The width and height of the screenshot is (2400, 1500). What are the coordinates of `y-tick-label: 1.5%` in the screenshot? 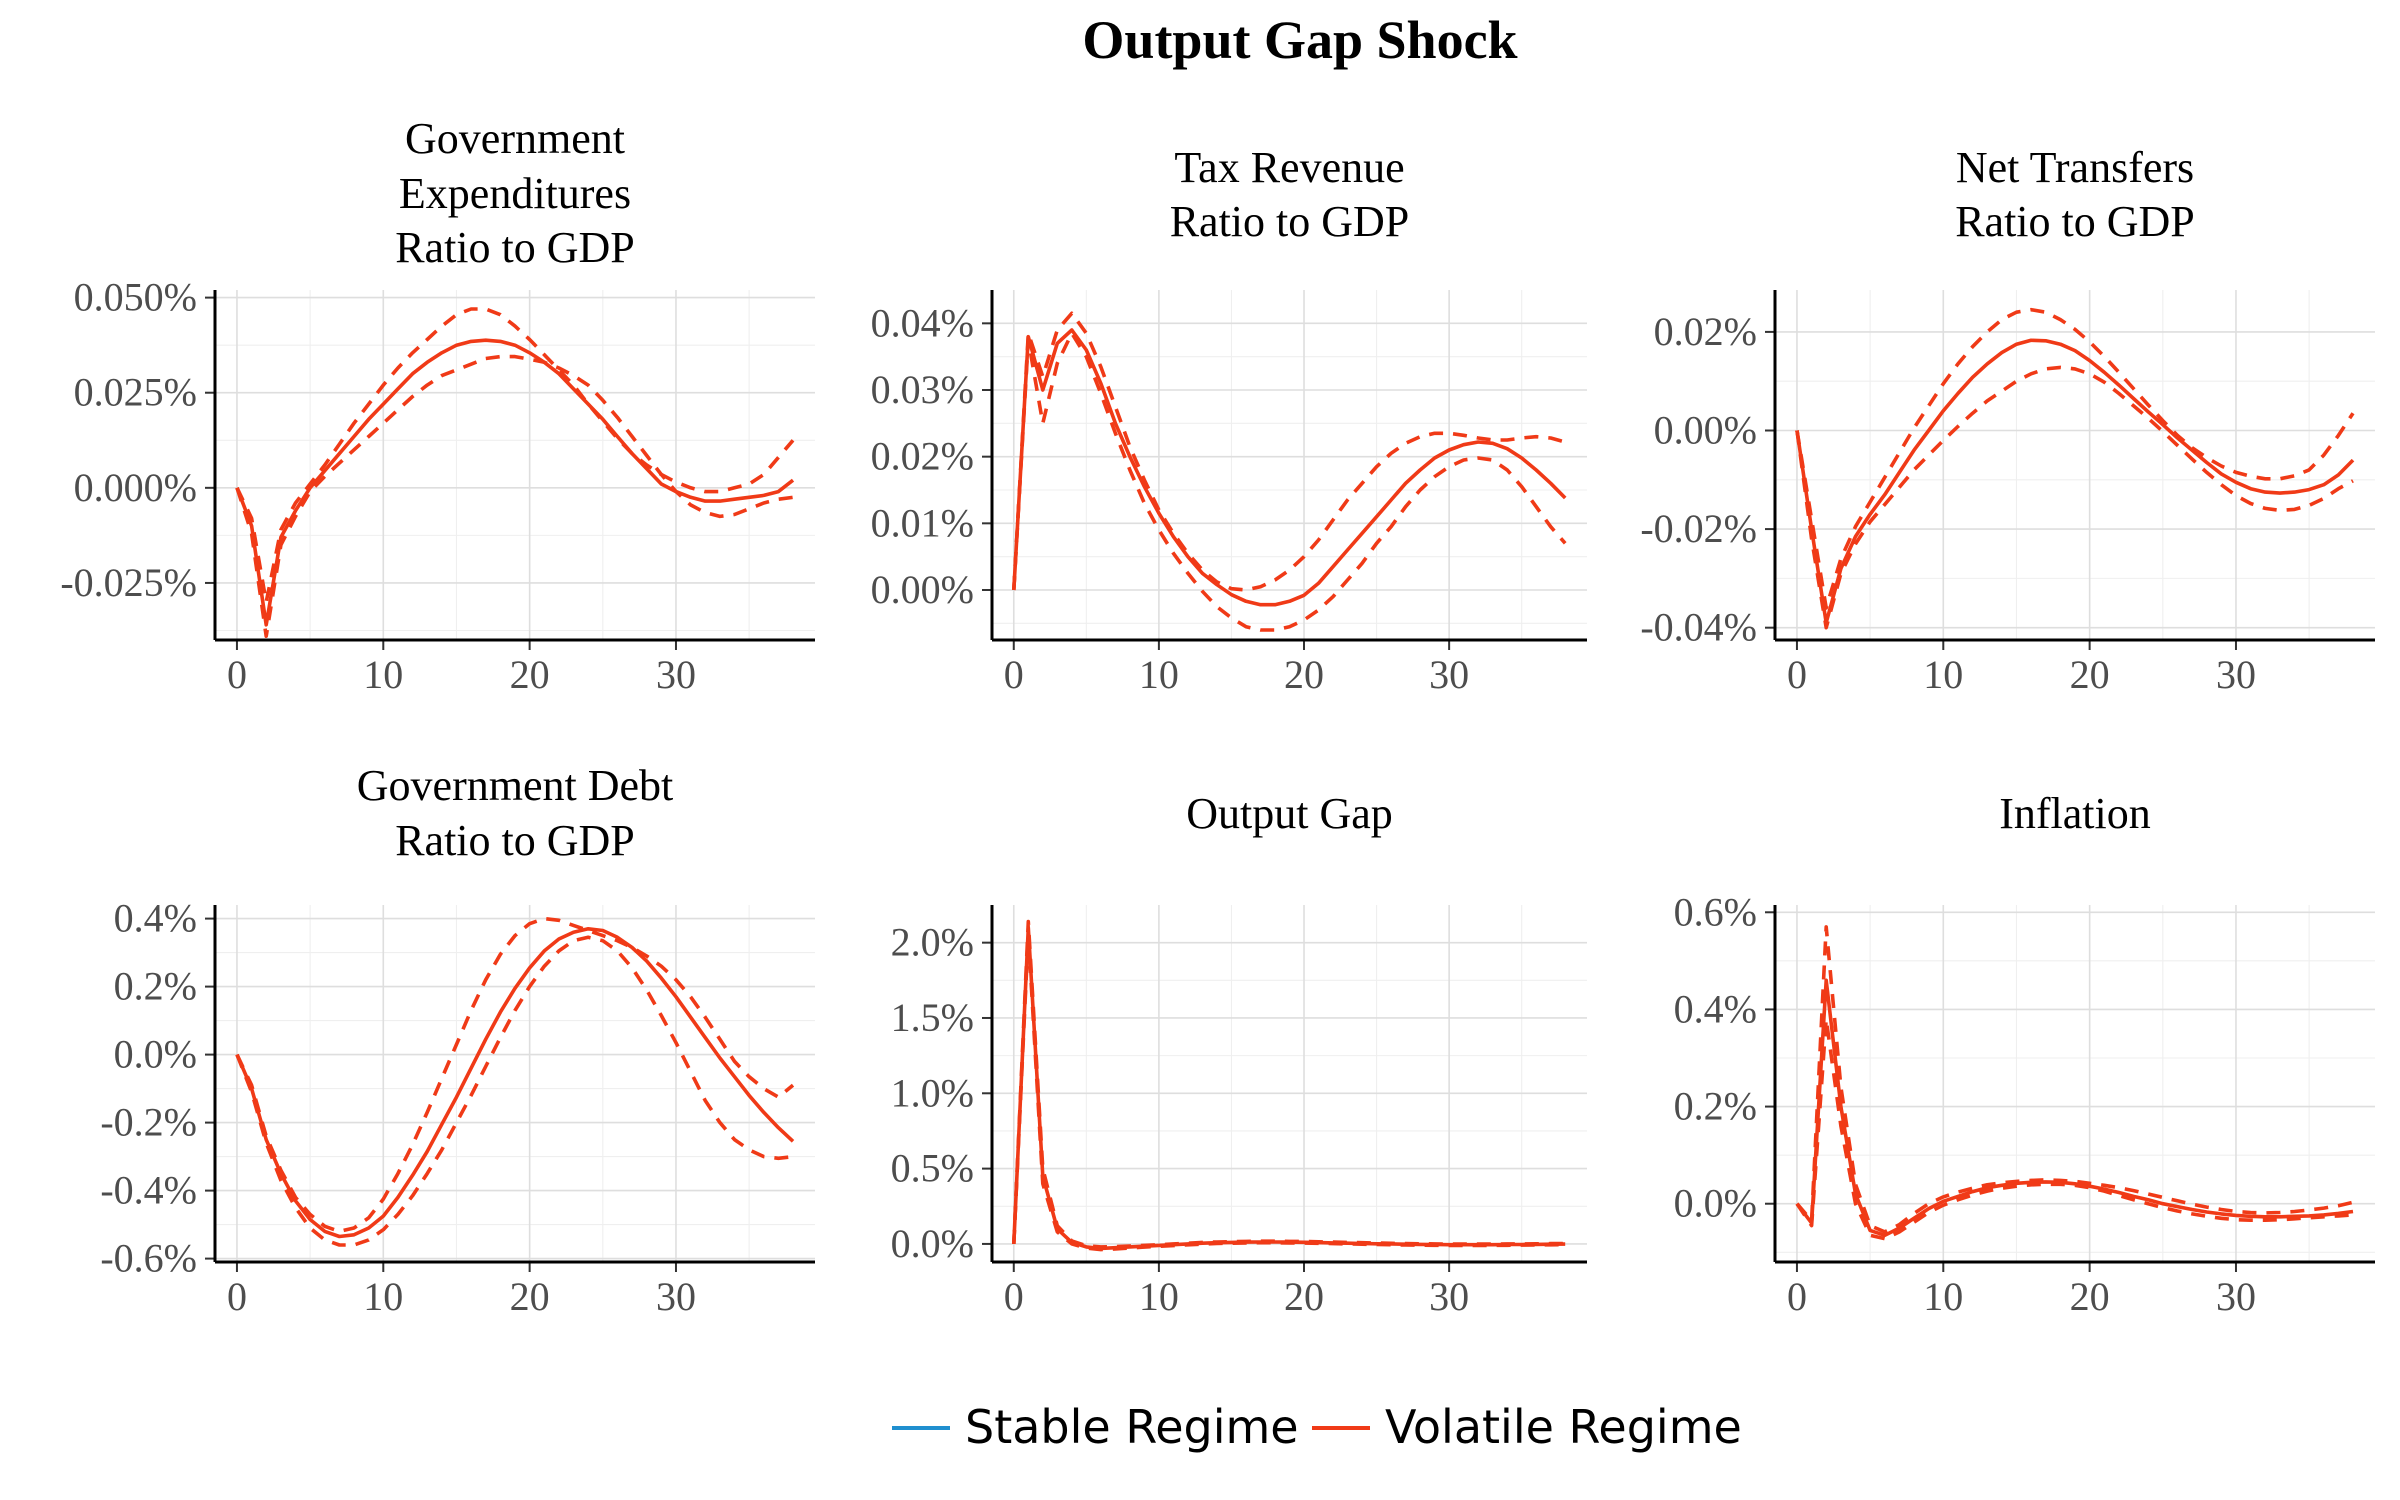 It's located at (932, 1017).